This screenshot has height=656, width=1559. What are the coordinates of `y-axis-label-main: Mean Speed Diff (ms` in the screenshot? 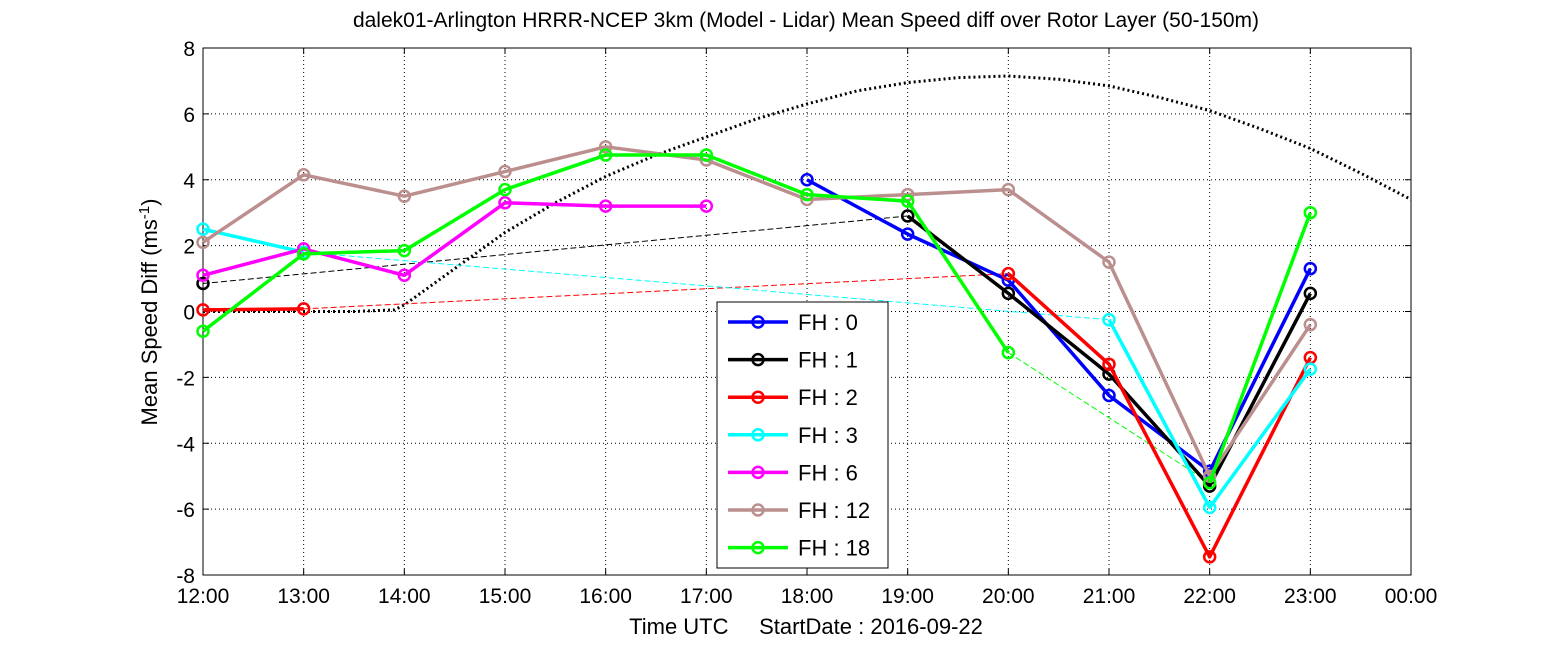 It's located at (149, 322).